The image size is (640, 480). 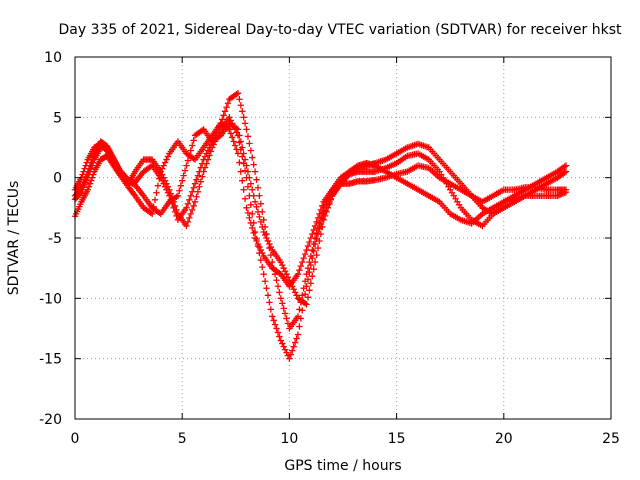 What do you see at coordinates (55, 239) in the screenshot?
I see `y-tick-label: -5` at bounding box center [55, 239].